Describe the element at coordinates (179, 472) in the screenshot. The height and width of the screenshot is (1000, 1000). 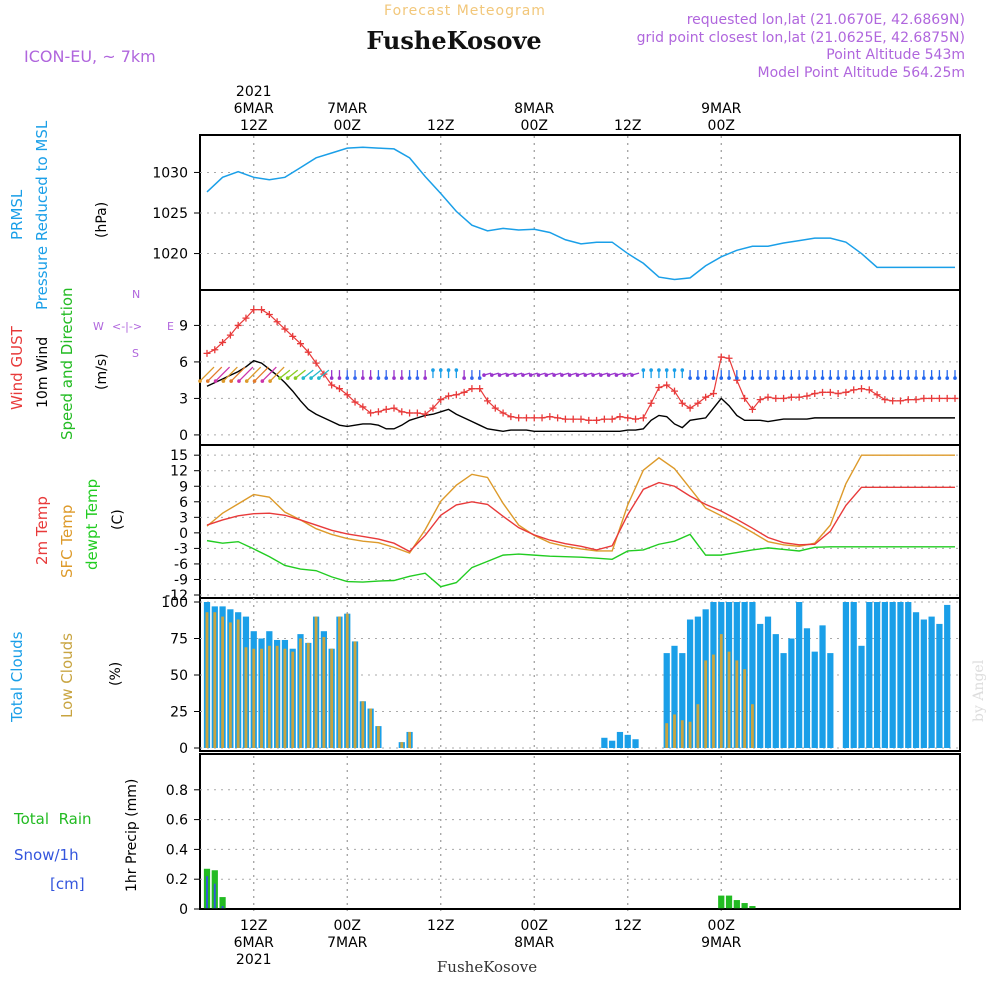
I see `y-tick-label: 12` at that location.